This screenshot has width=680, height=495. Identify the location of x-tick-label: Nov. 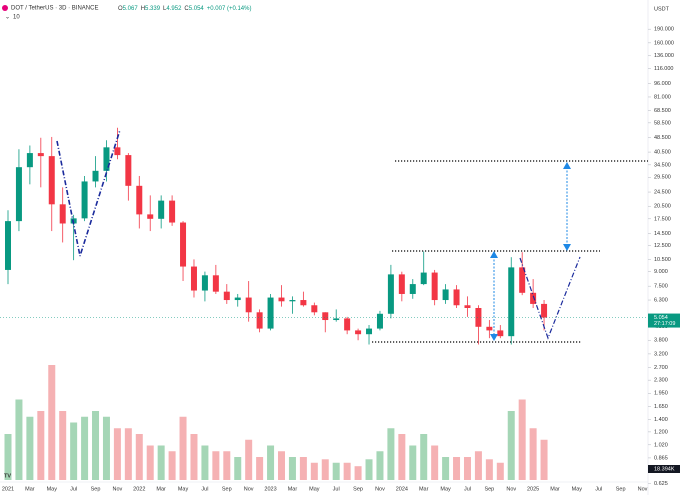
(643, 489).